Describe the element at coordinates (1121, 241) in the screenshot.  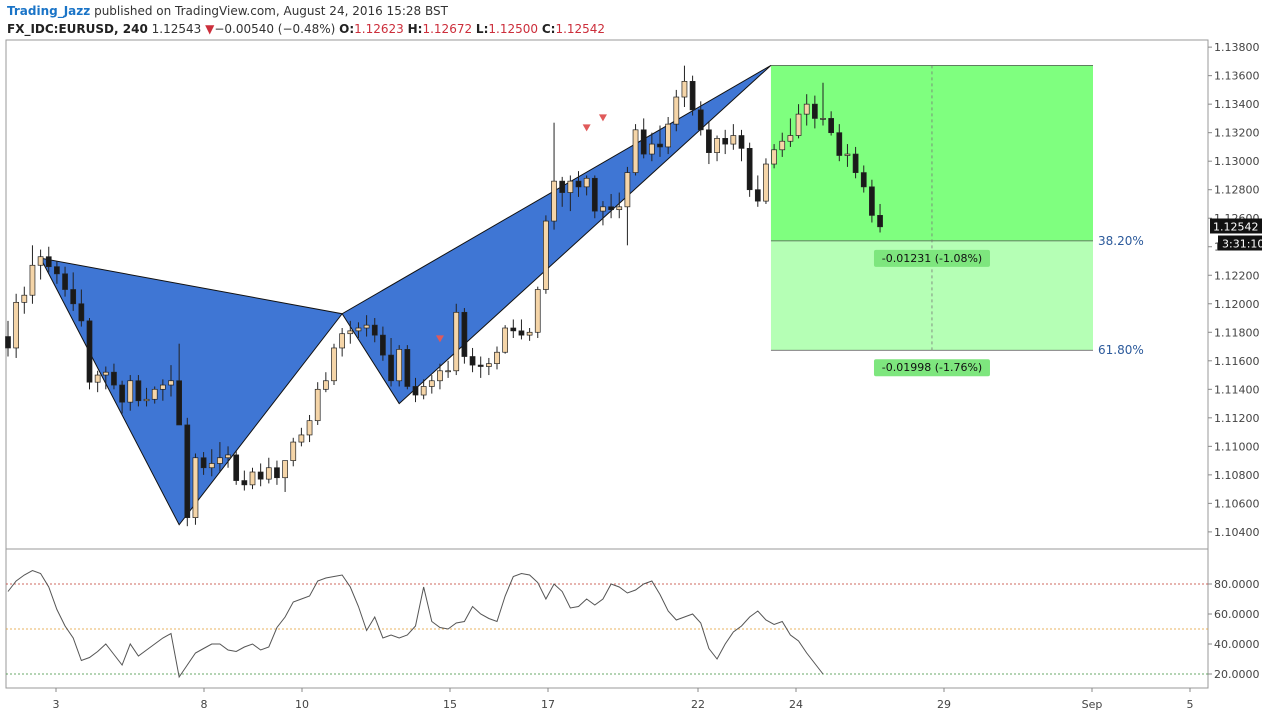
I see `level-38-label: 38.20%` at that location.